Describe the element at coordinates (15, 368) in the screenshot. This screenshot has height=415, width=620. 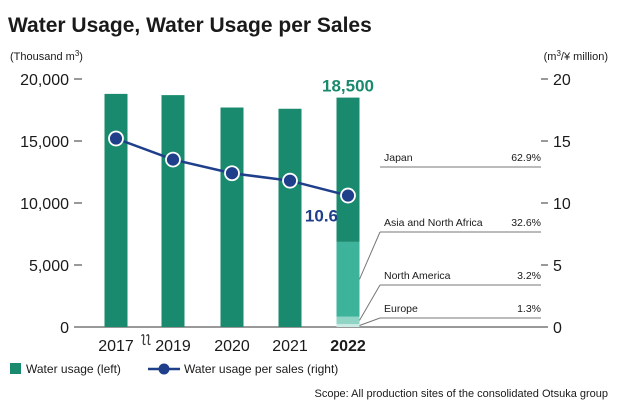
I see `legend-bar-swatch` at that location.